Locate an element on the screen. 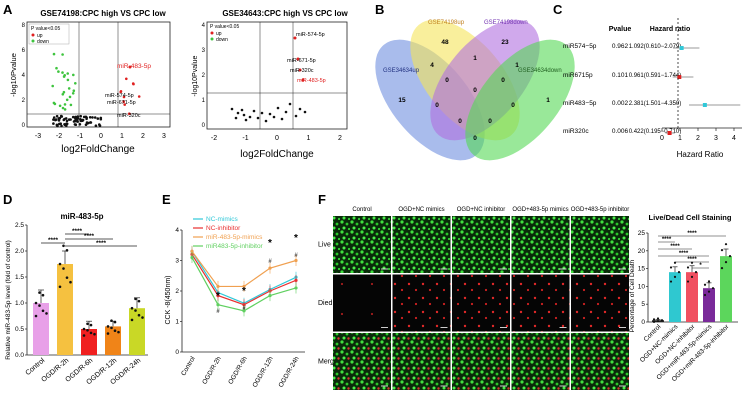 This screenshot has height=402, width=755. legend-up-marker is located at coordinates (212, 33).